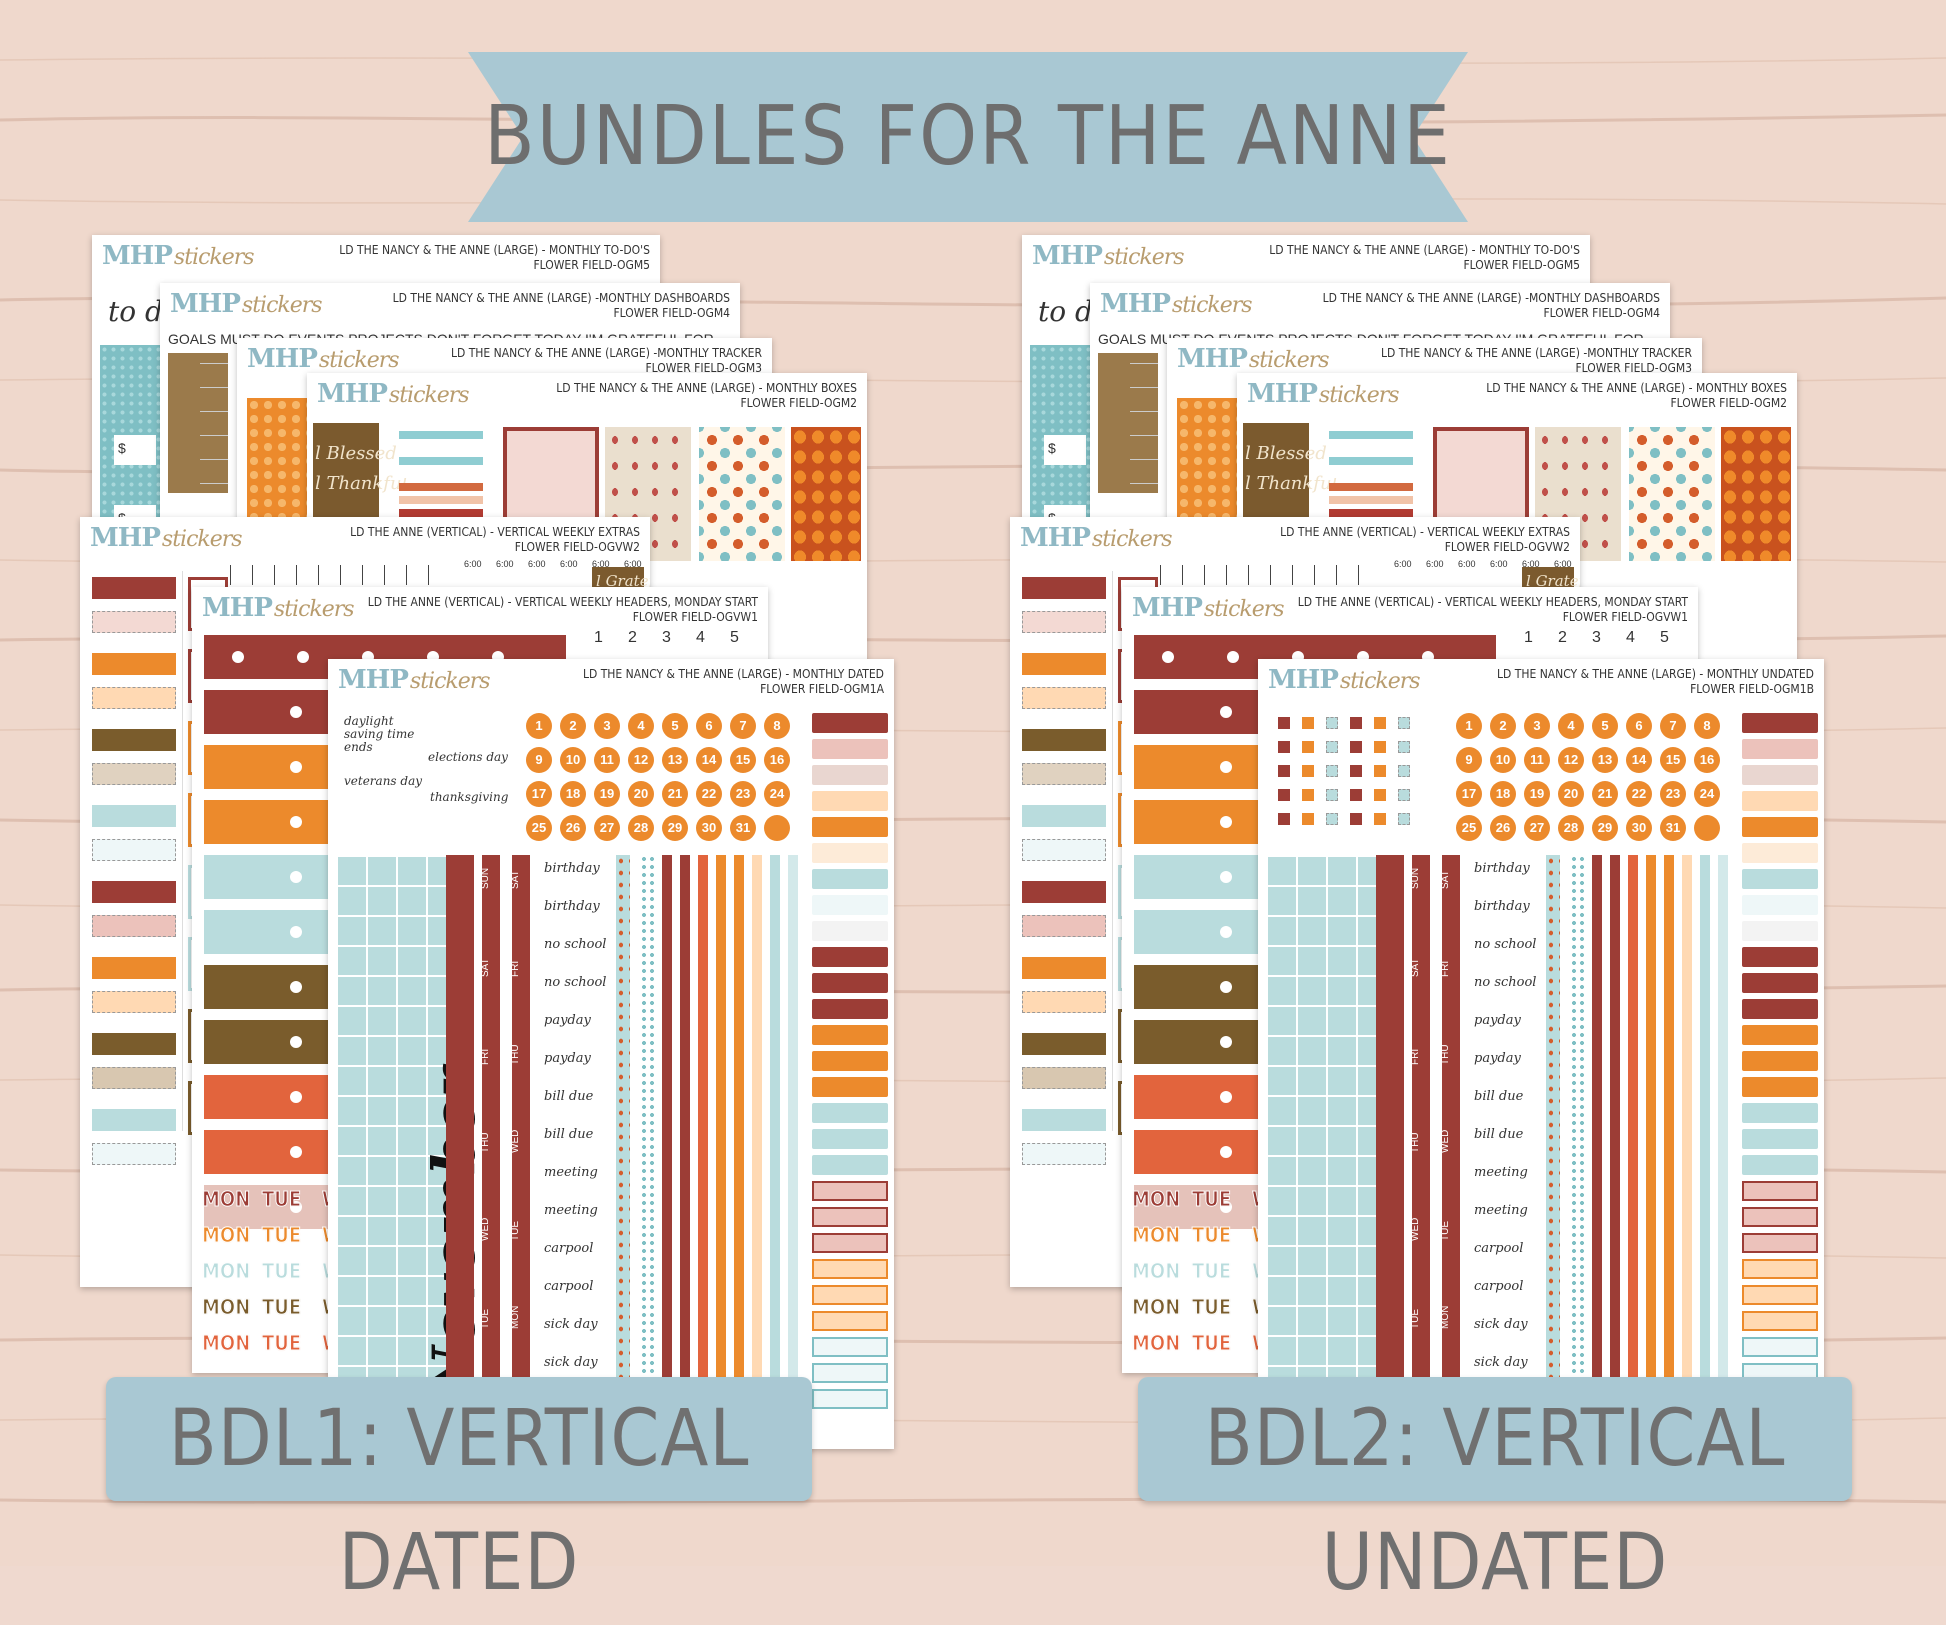 The width and height of the screenshot is (1946, 1625). Describe the element at coordinates (521, 1150) in the screenshot. I see `day-strip-b` at that location.